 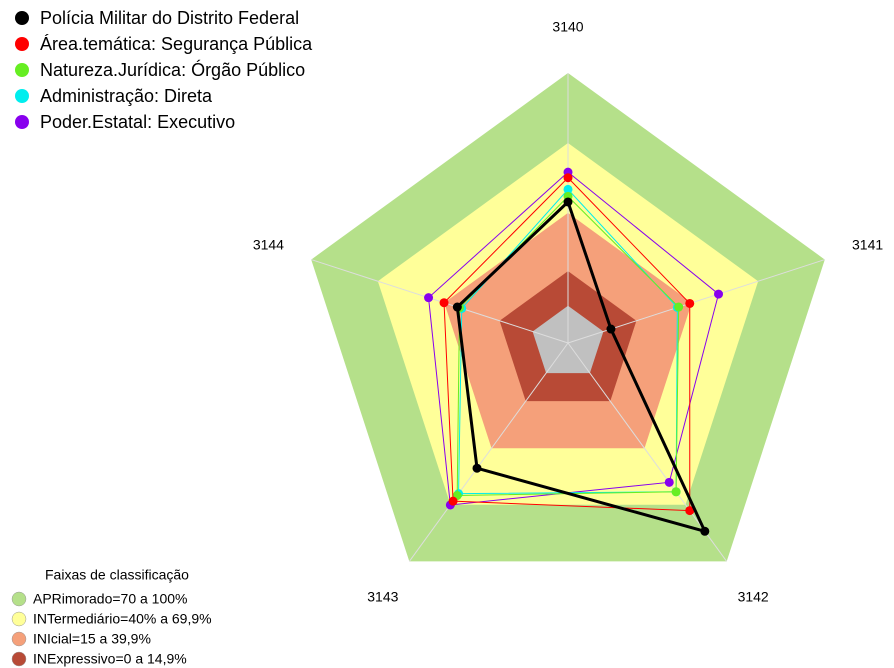 I want to click on bands-title: Faixas de classificação, so click(x=117, y=575).